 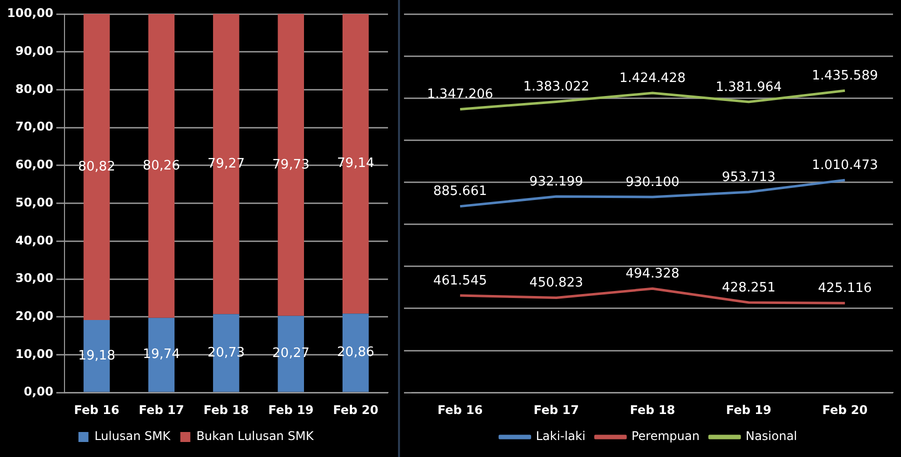 What do you see at coordinates (34, 202) in the screenshot?
I see `y-tick-label: 50,00` at bounding box center [34, 202].